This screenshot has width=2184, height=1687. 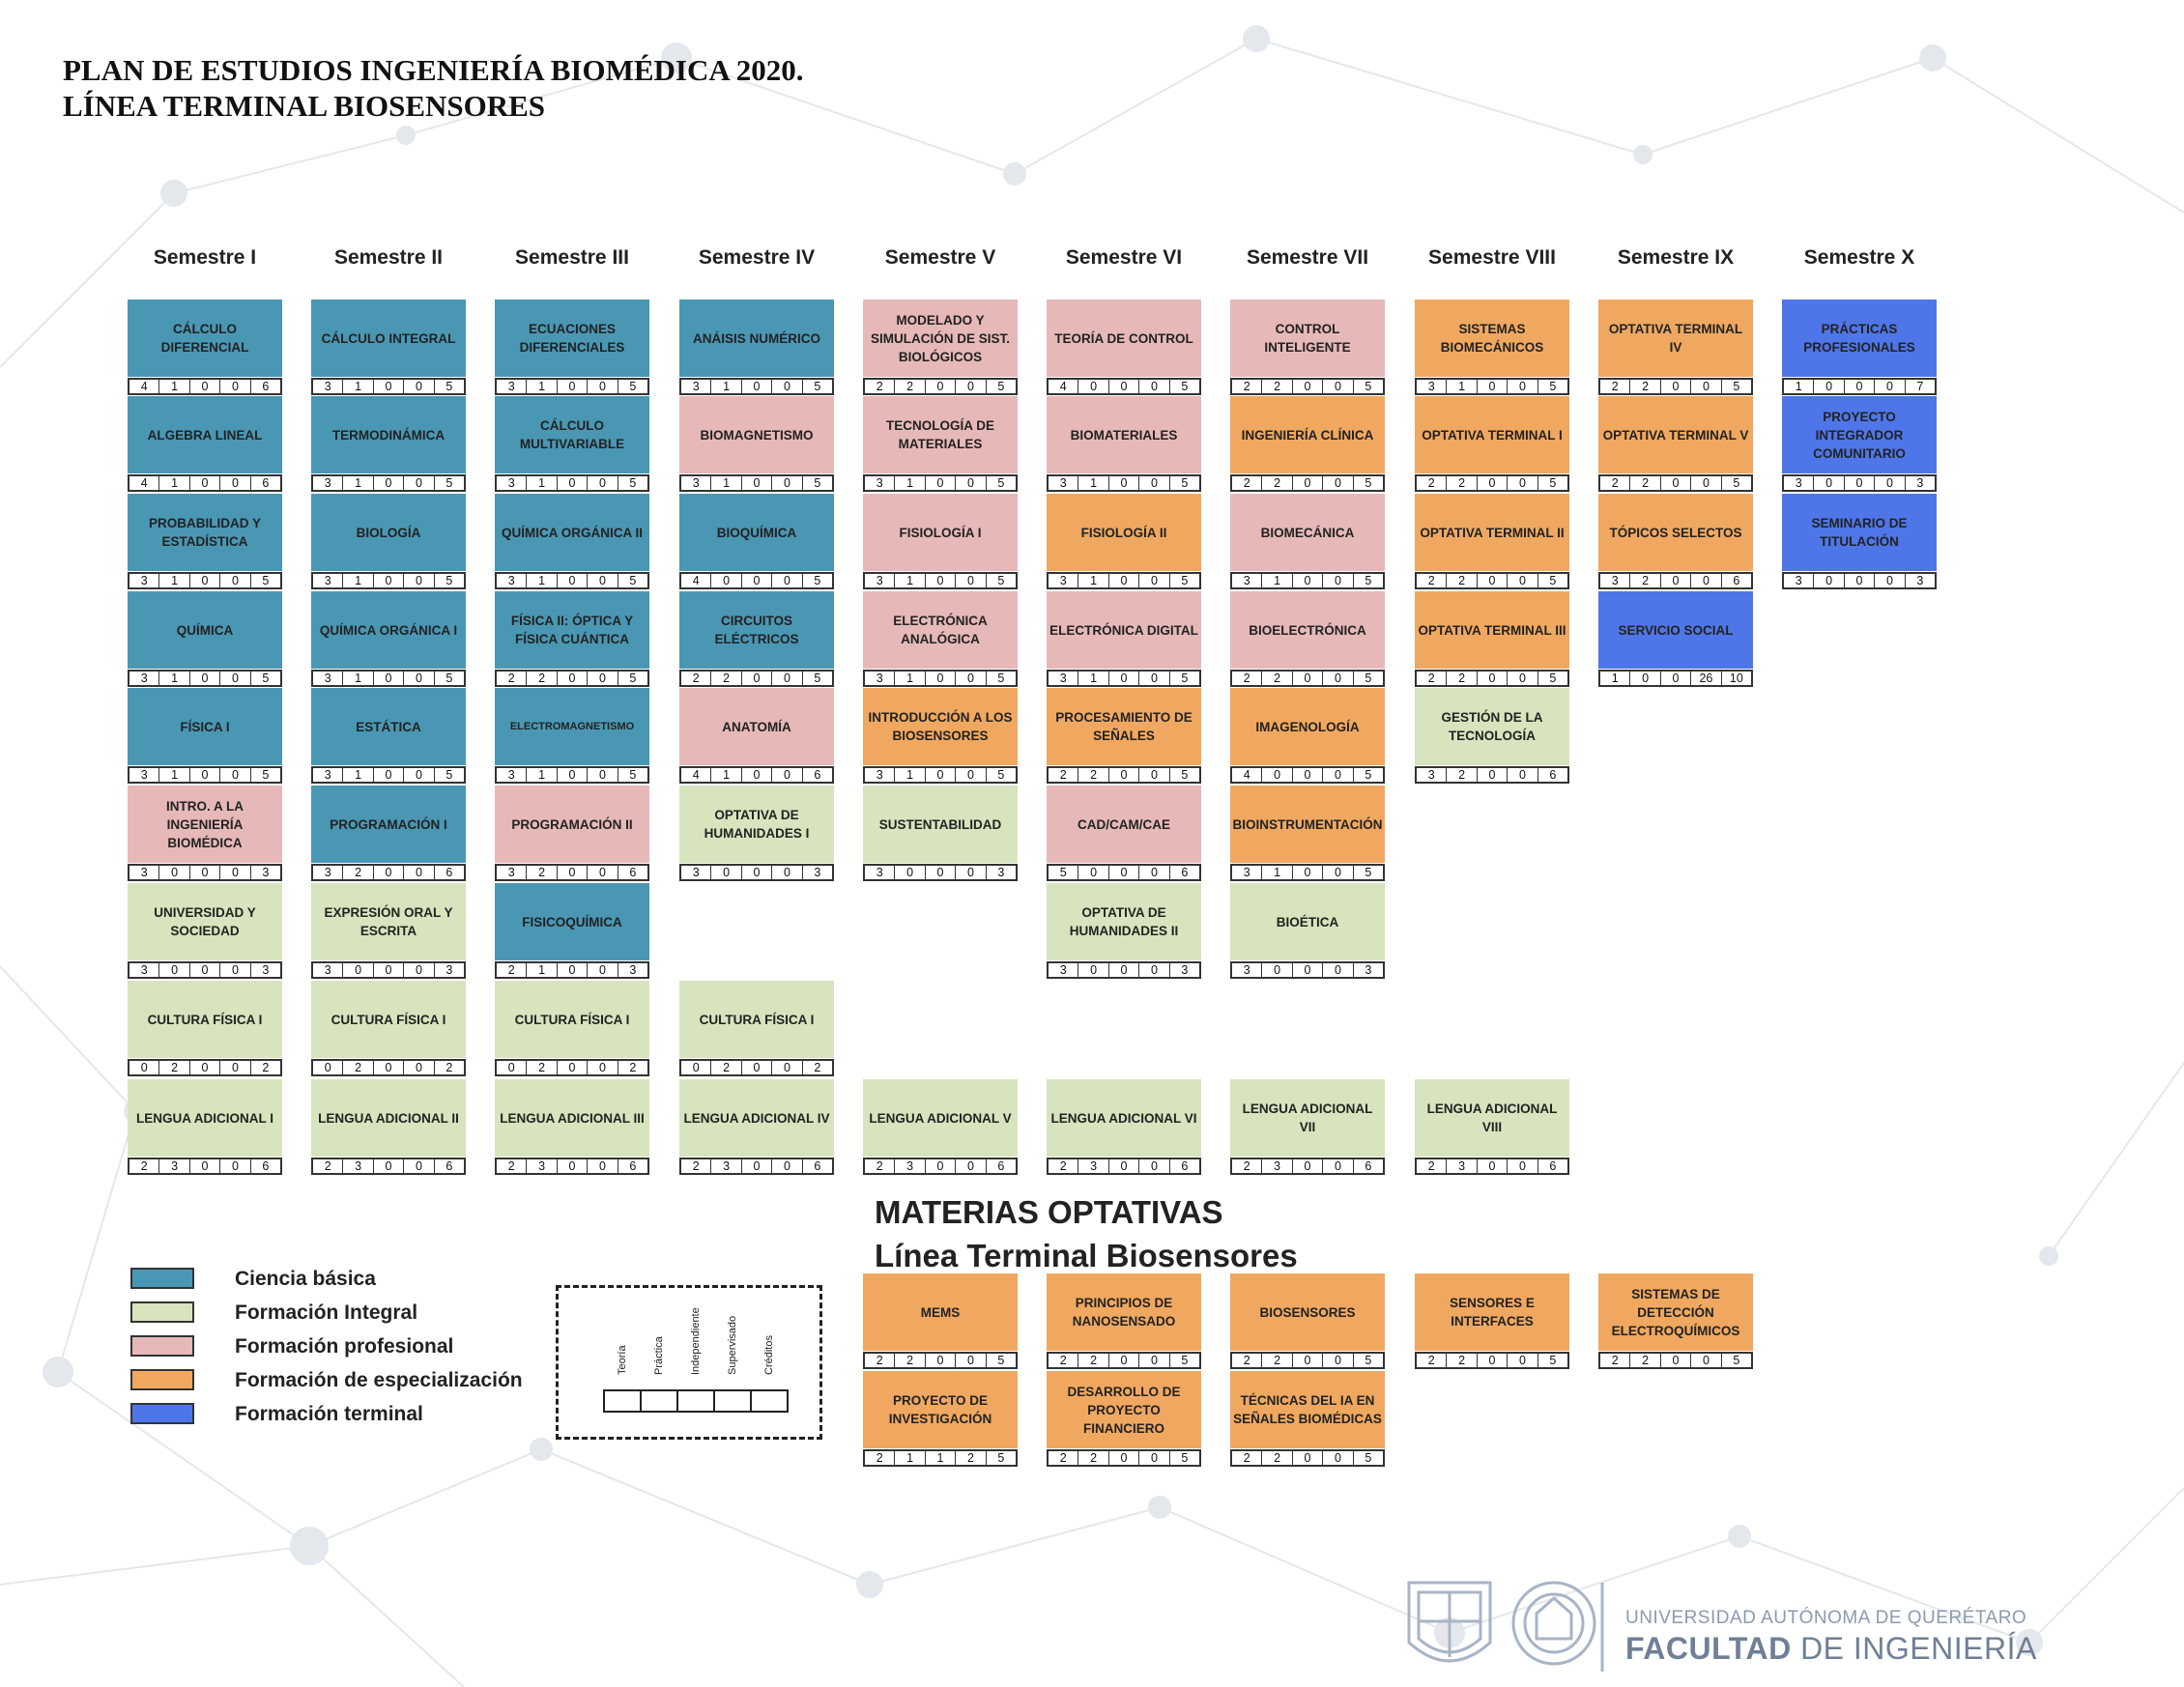 What do you see at coordinates (1709, 1649) in the screenshot?
I see `faculty-name-bold: FACULTAD` at bounding box center [1709, 1649].